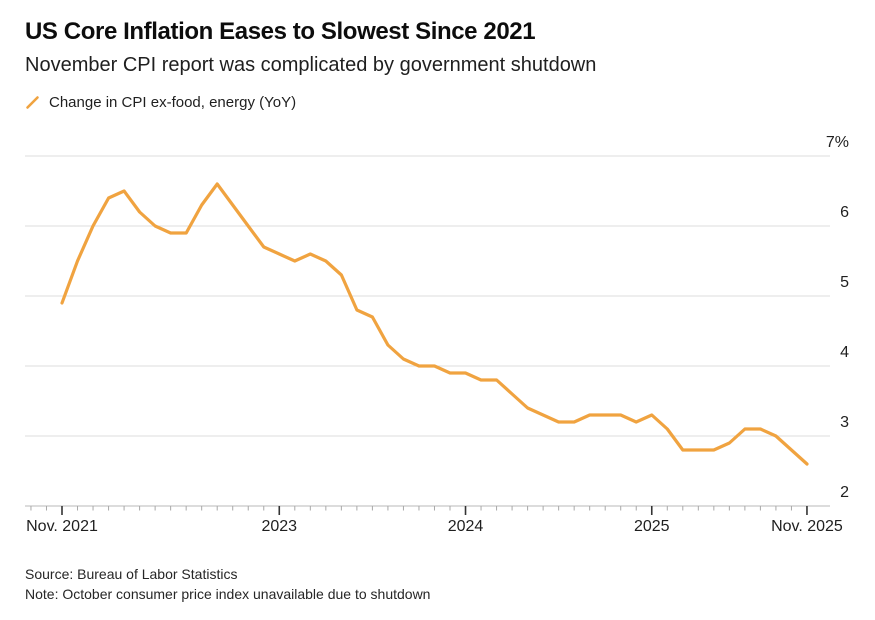 The height and width of the screenshot is (620, 875). What do you see at coordinates (844, 492) in the screenshot?
I see `y-axis-tick-label: 2` at bounding box center [844, 492].